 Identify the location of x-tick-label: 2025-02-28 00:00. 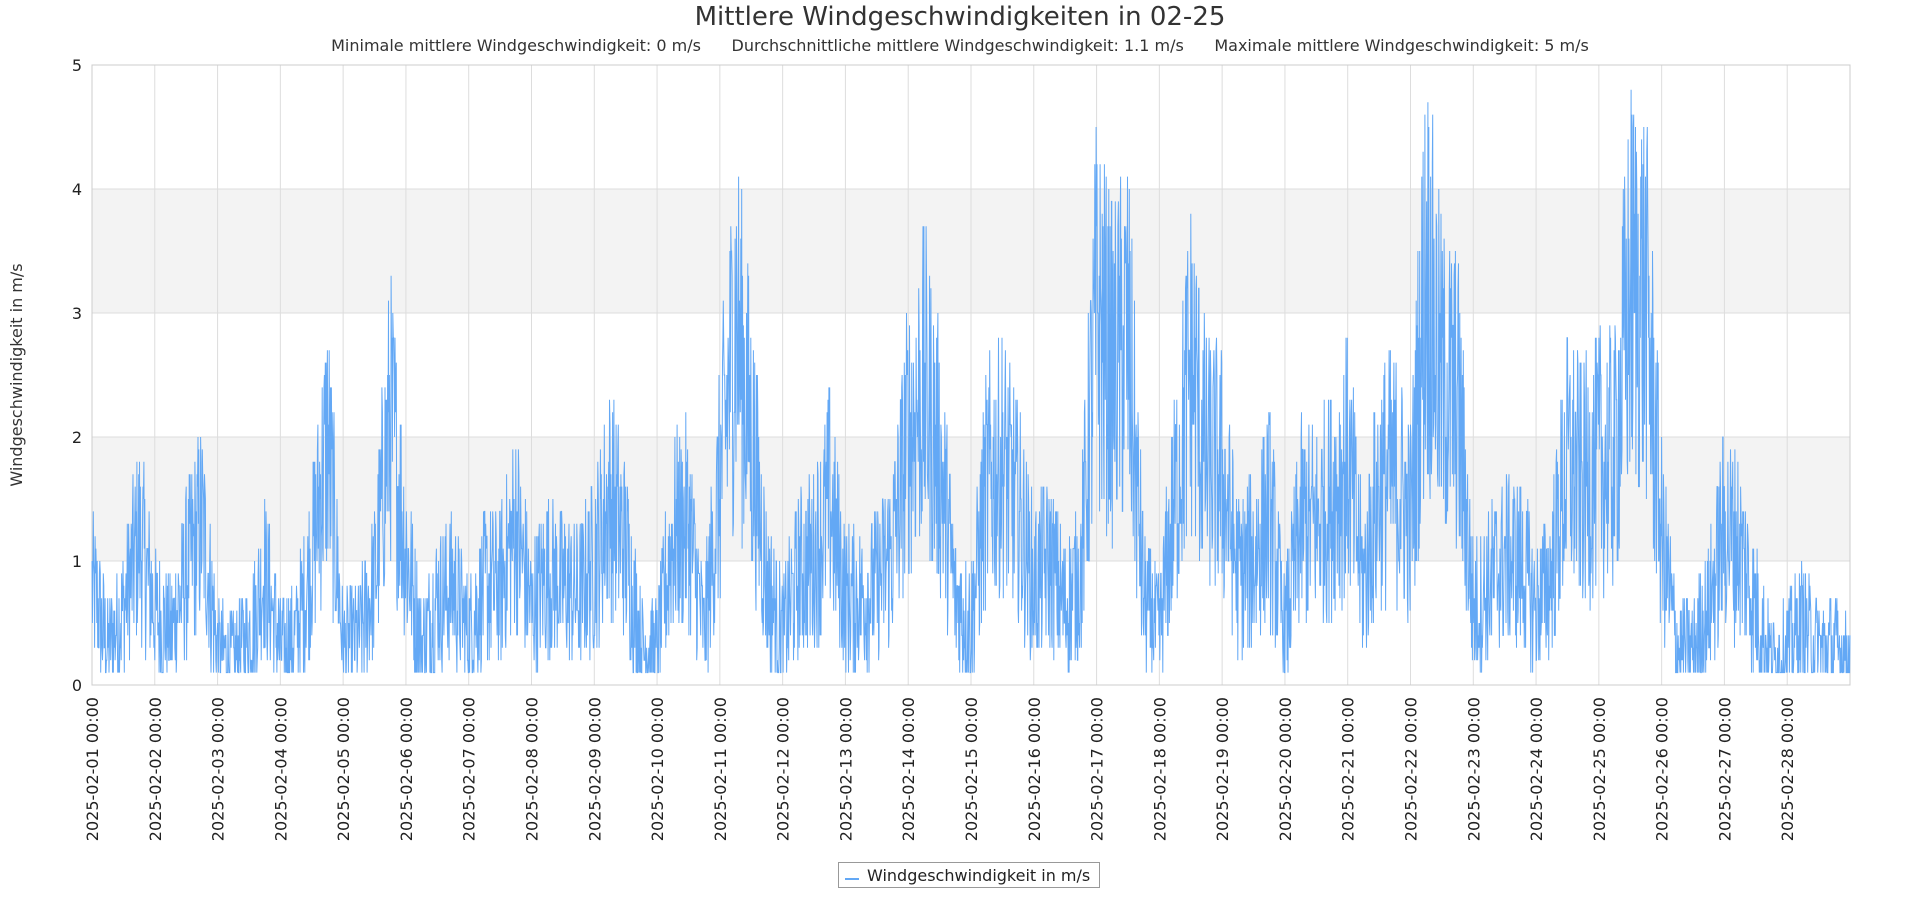
(1787, 769).